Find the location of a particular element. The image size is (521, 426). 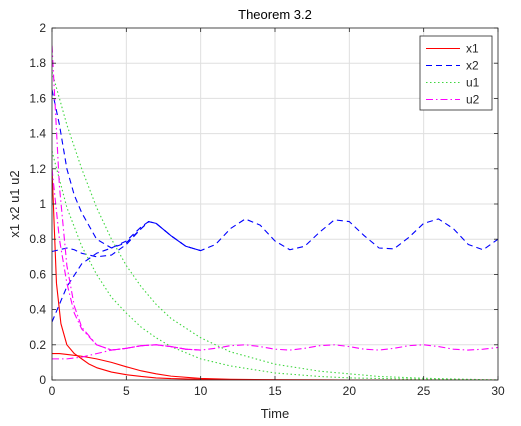

y-tick-label: 1.6 is located at coordinates (37, 98).